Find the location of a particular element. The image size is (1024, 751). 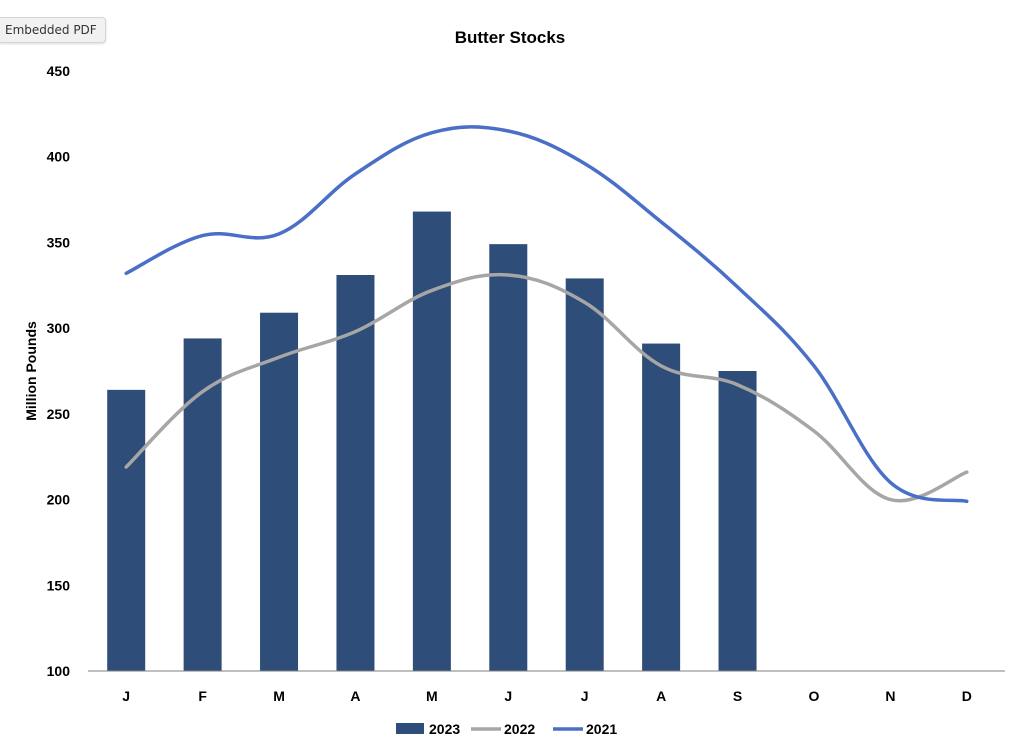

legend-label-2023: 2023 is located at coordinates (444, 729).